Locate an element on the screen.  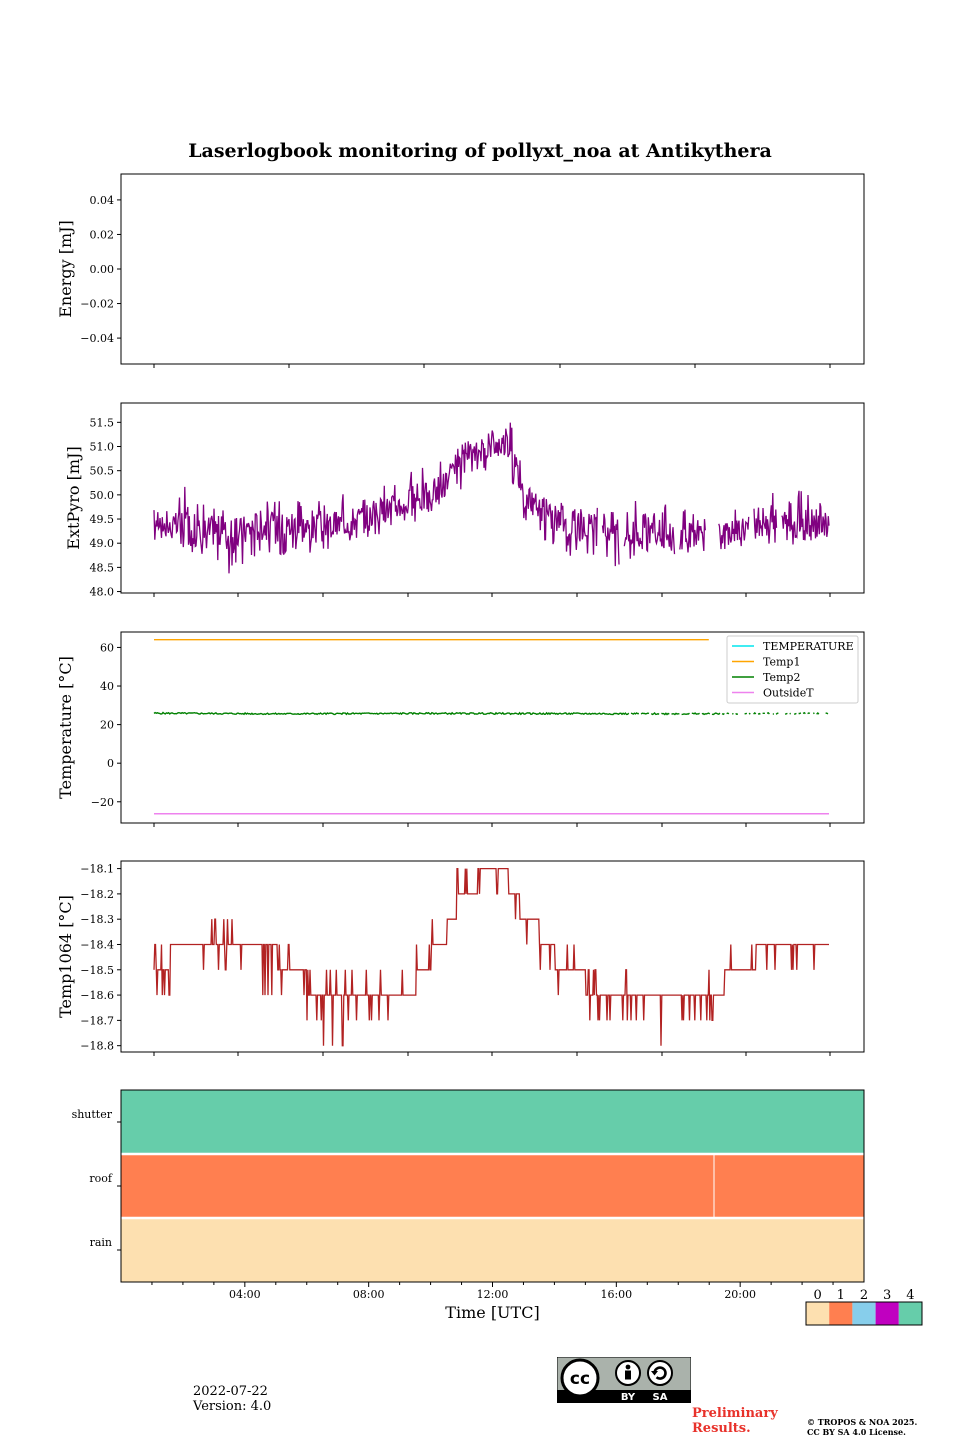
cc-logo-text: cc is located at coordinates (580, 1379).